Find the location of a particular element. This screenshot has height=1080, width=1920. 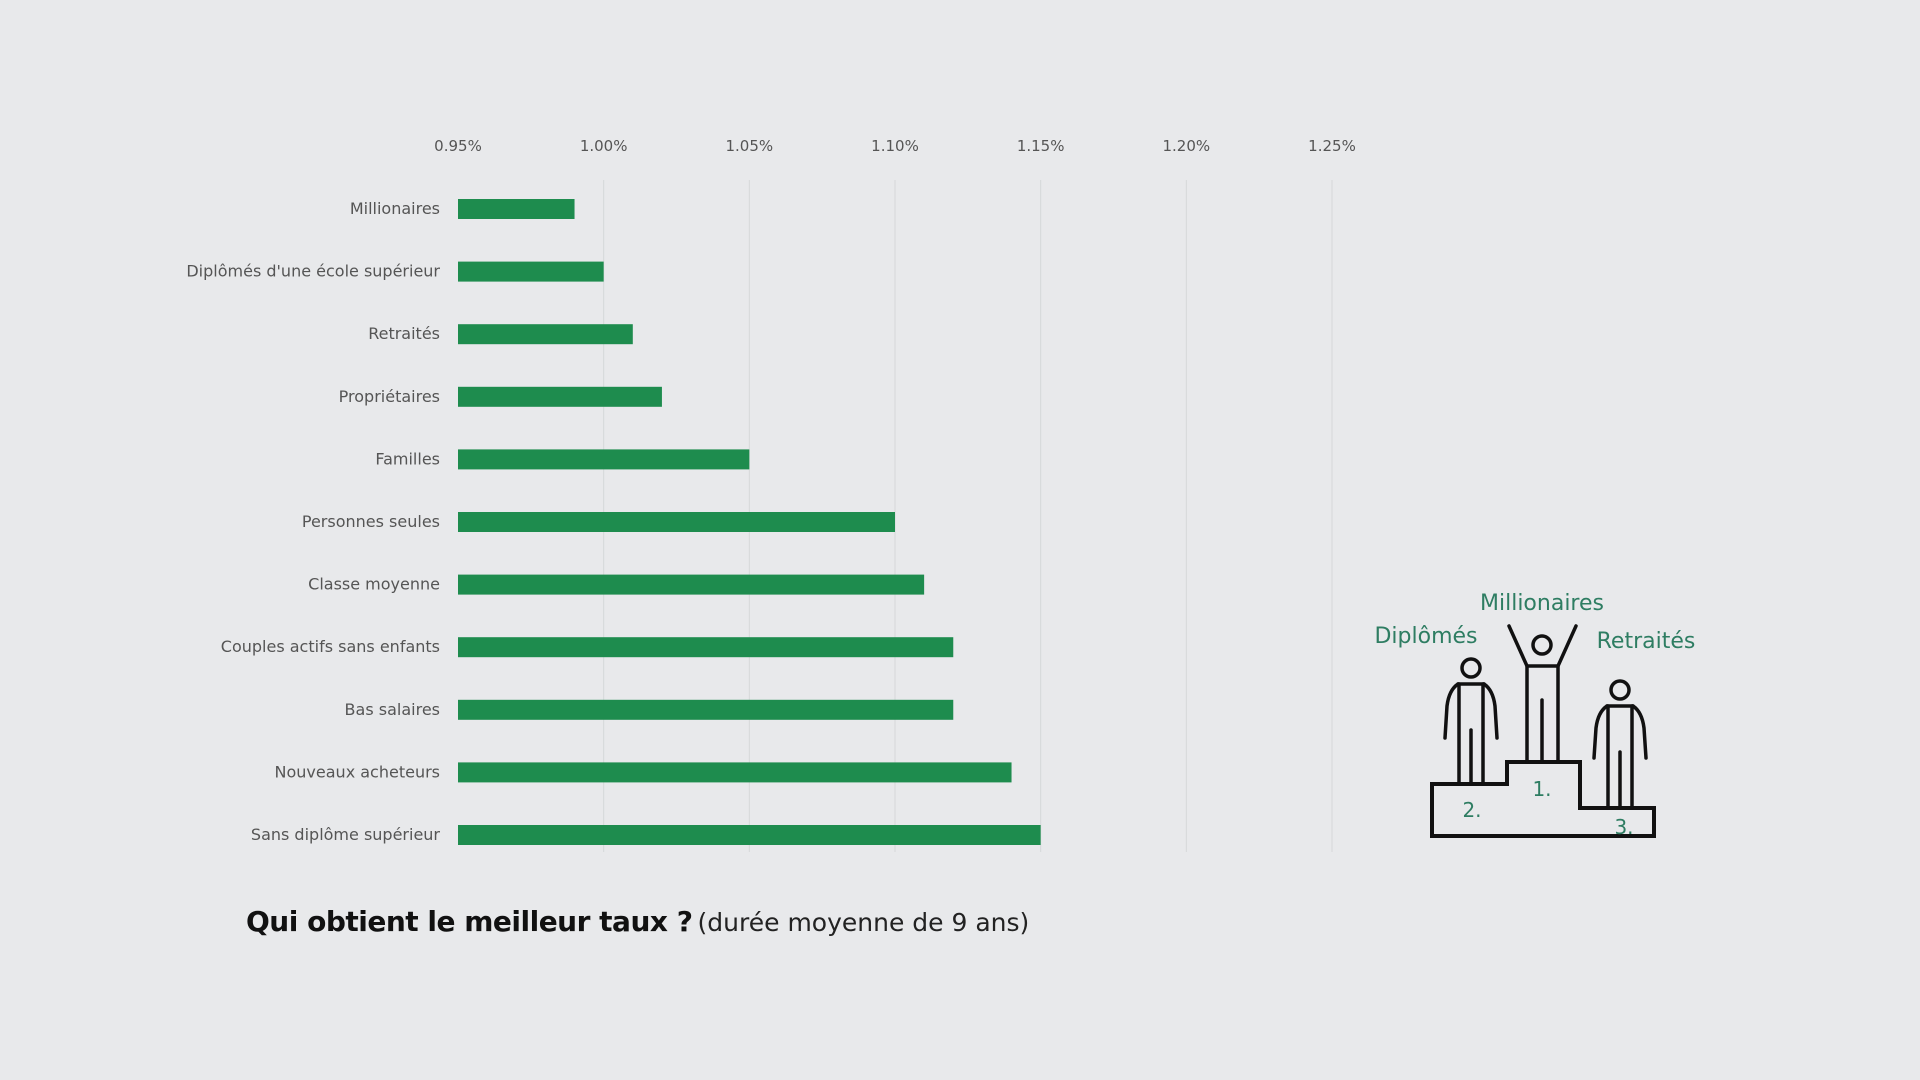

category-label: Millionaires is located at coordinates (395, 208).